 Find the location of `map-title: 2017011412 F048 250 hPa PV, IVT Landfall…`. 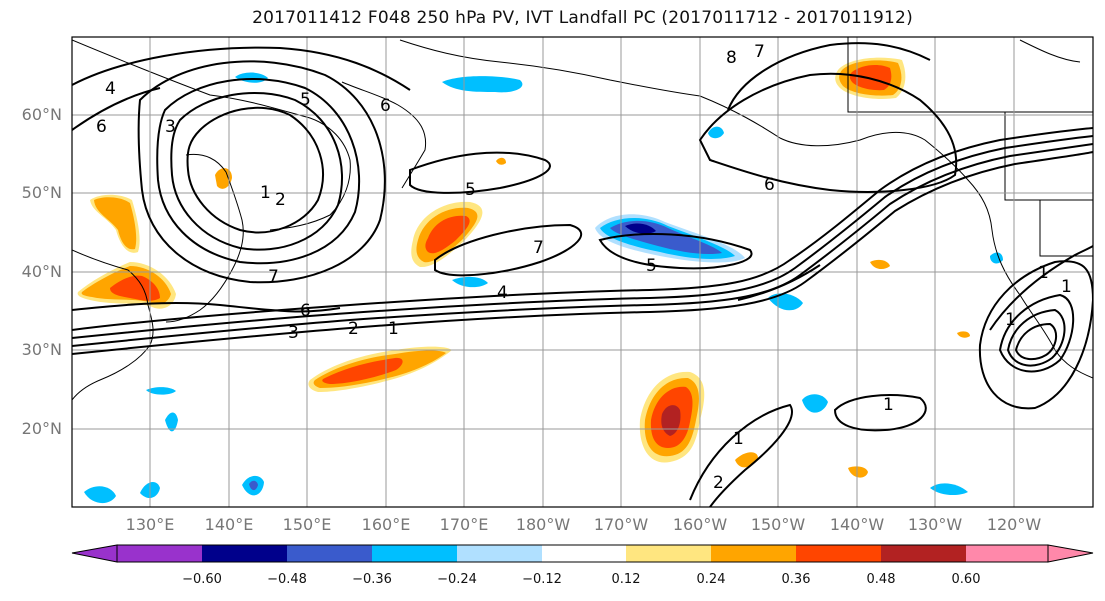

map-title: 2017011412 F048 250 hPa PV, IVT Landfall… is located at coordinates (582, 18).